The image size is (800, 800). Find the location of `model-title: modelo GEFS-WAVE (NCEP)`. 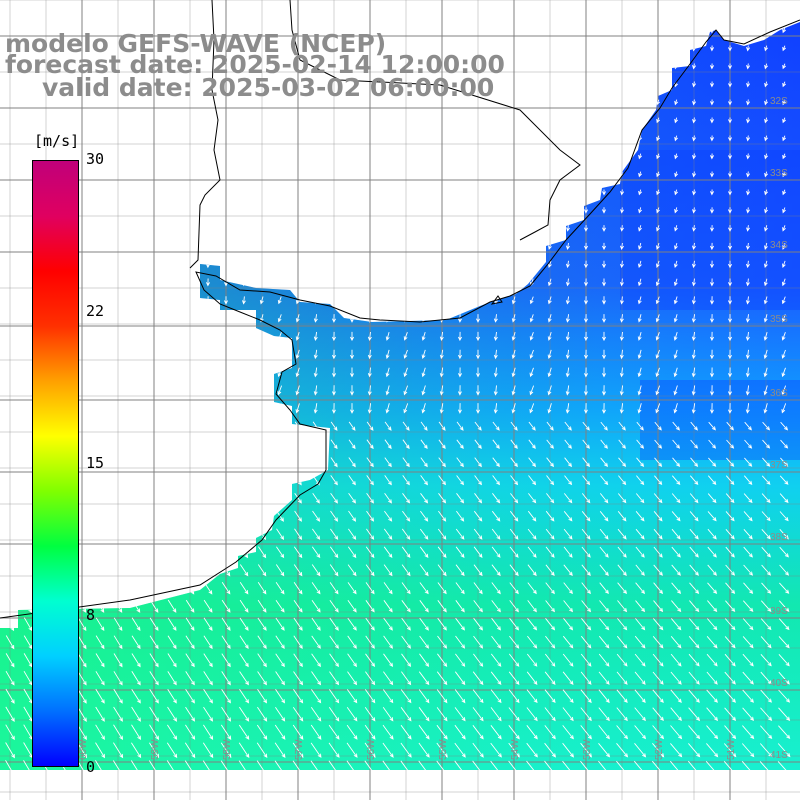

model-title: modelo GEFS-WAVE (NCEP) is located at coordinates (196, 43).